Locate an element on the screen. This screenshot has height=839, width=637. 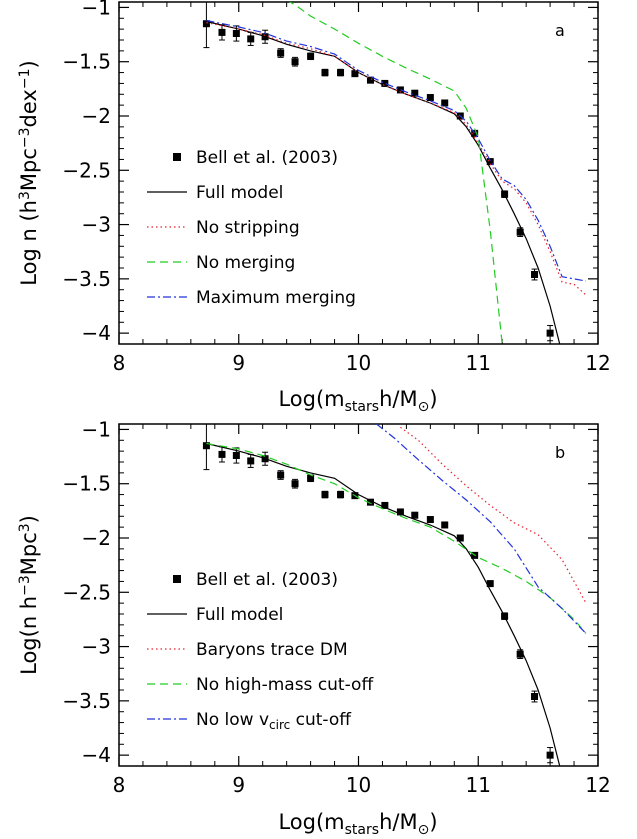
legend-label: Baryons trace DM is located at coordinates (272, 650).